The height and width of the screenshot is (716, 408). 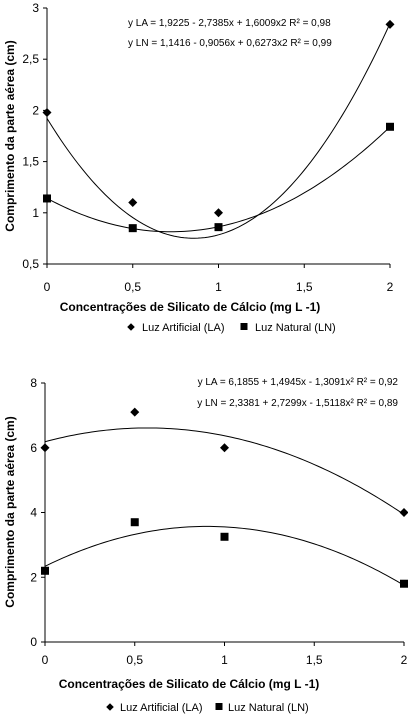 What do you see at coordinates (35, 8) in the screenshot?
I see `y-tick-label: 3` at bounding box center [35, 8].